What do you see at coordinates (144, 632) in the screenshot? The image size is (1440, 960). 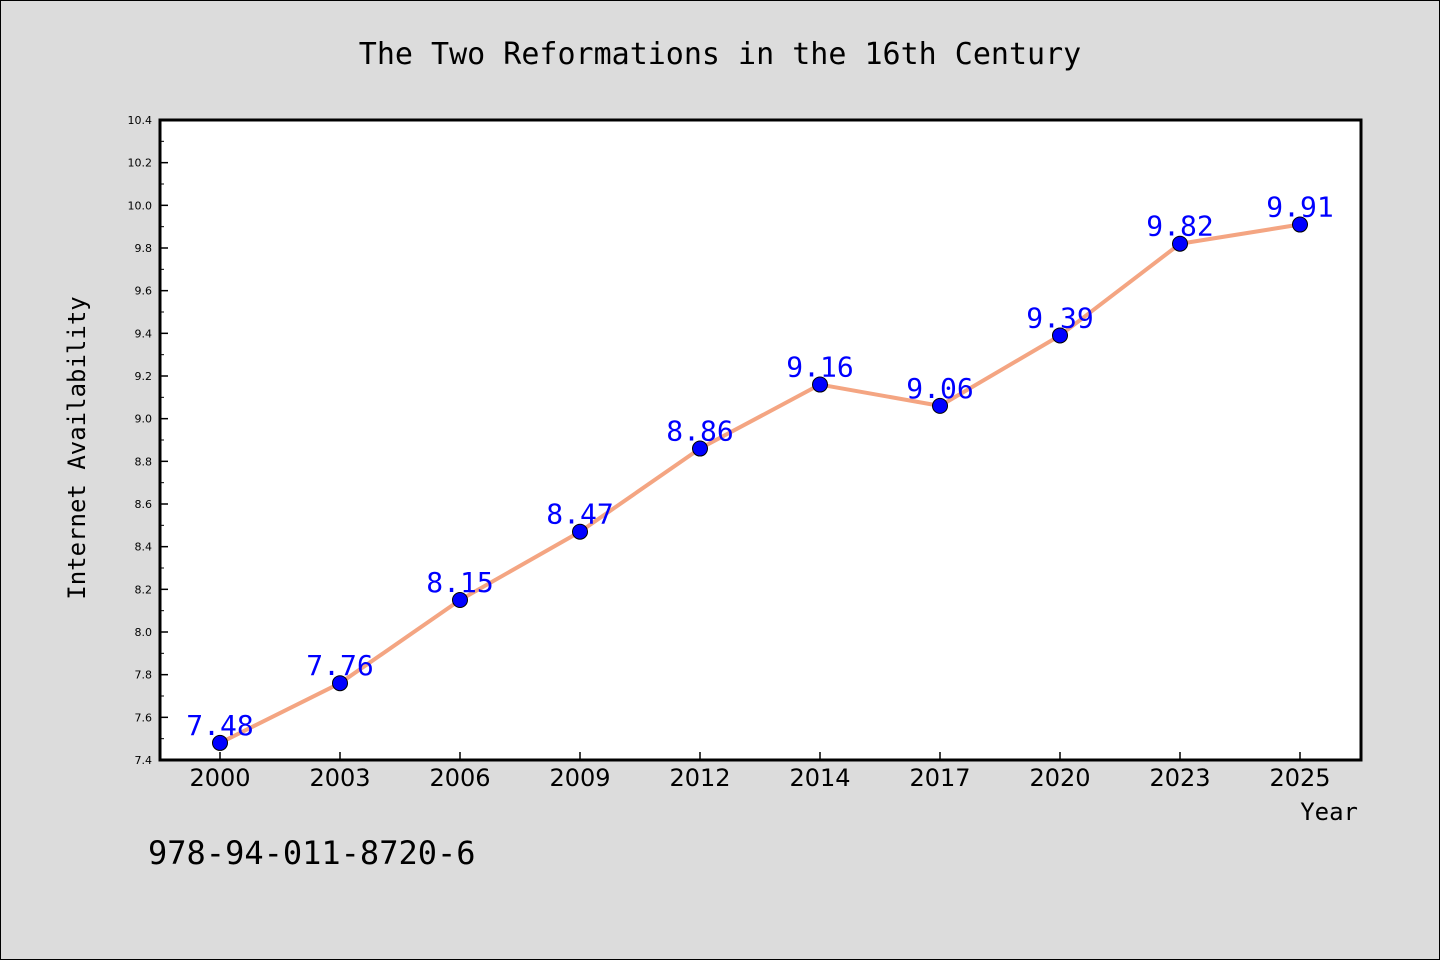 I see `y-tick-label-3: 8.0` at bounding box center [144, 632].